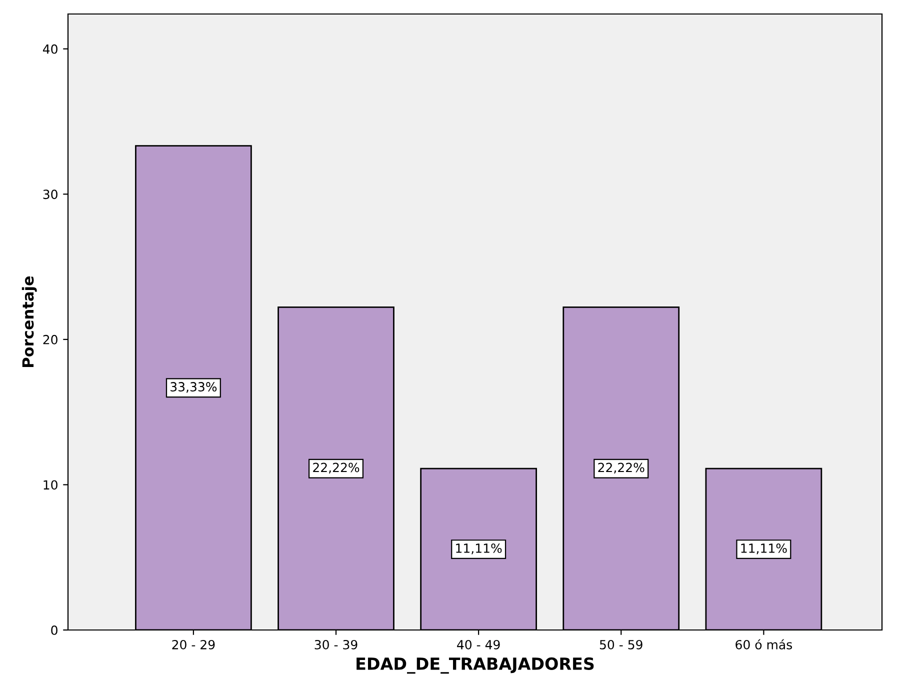 Image resolution: width=909 pixels, height=697 pixels. Describe the element at coordinates (50, 195) in the screenshot. I see `y-tick-label: 30` at that location.